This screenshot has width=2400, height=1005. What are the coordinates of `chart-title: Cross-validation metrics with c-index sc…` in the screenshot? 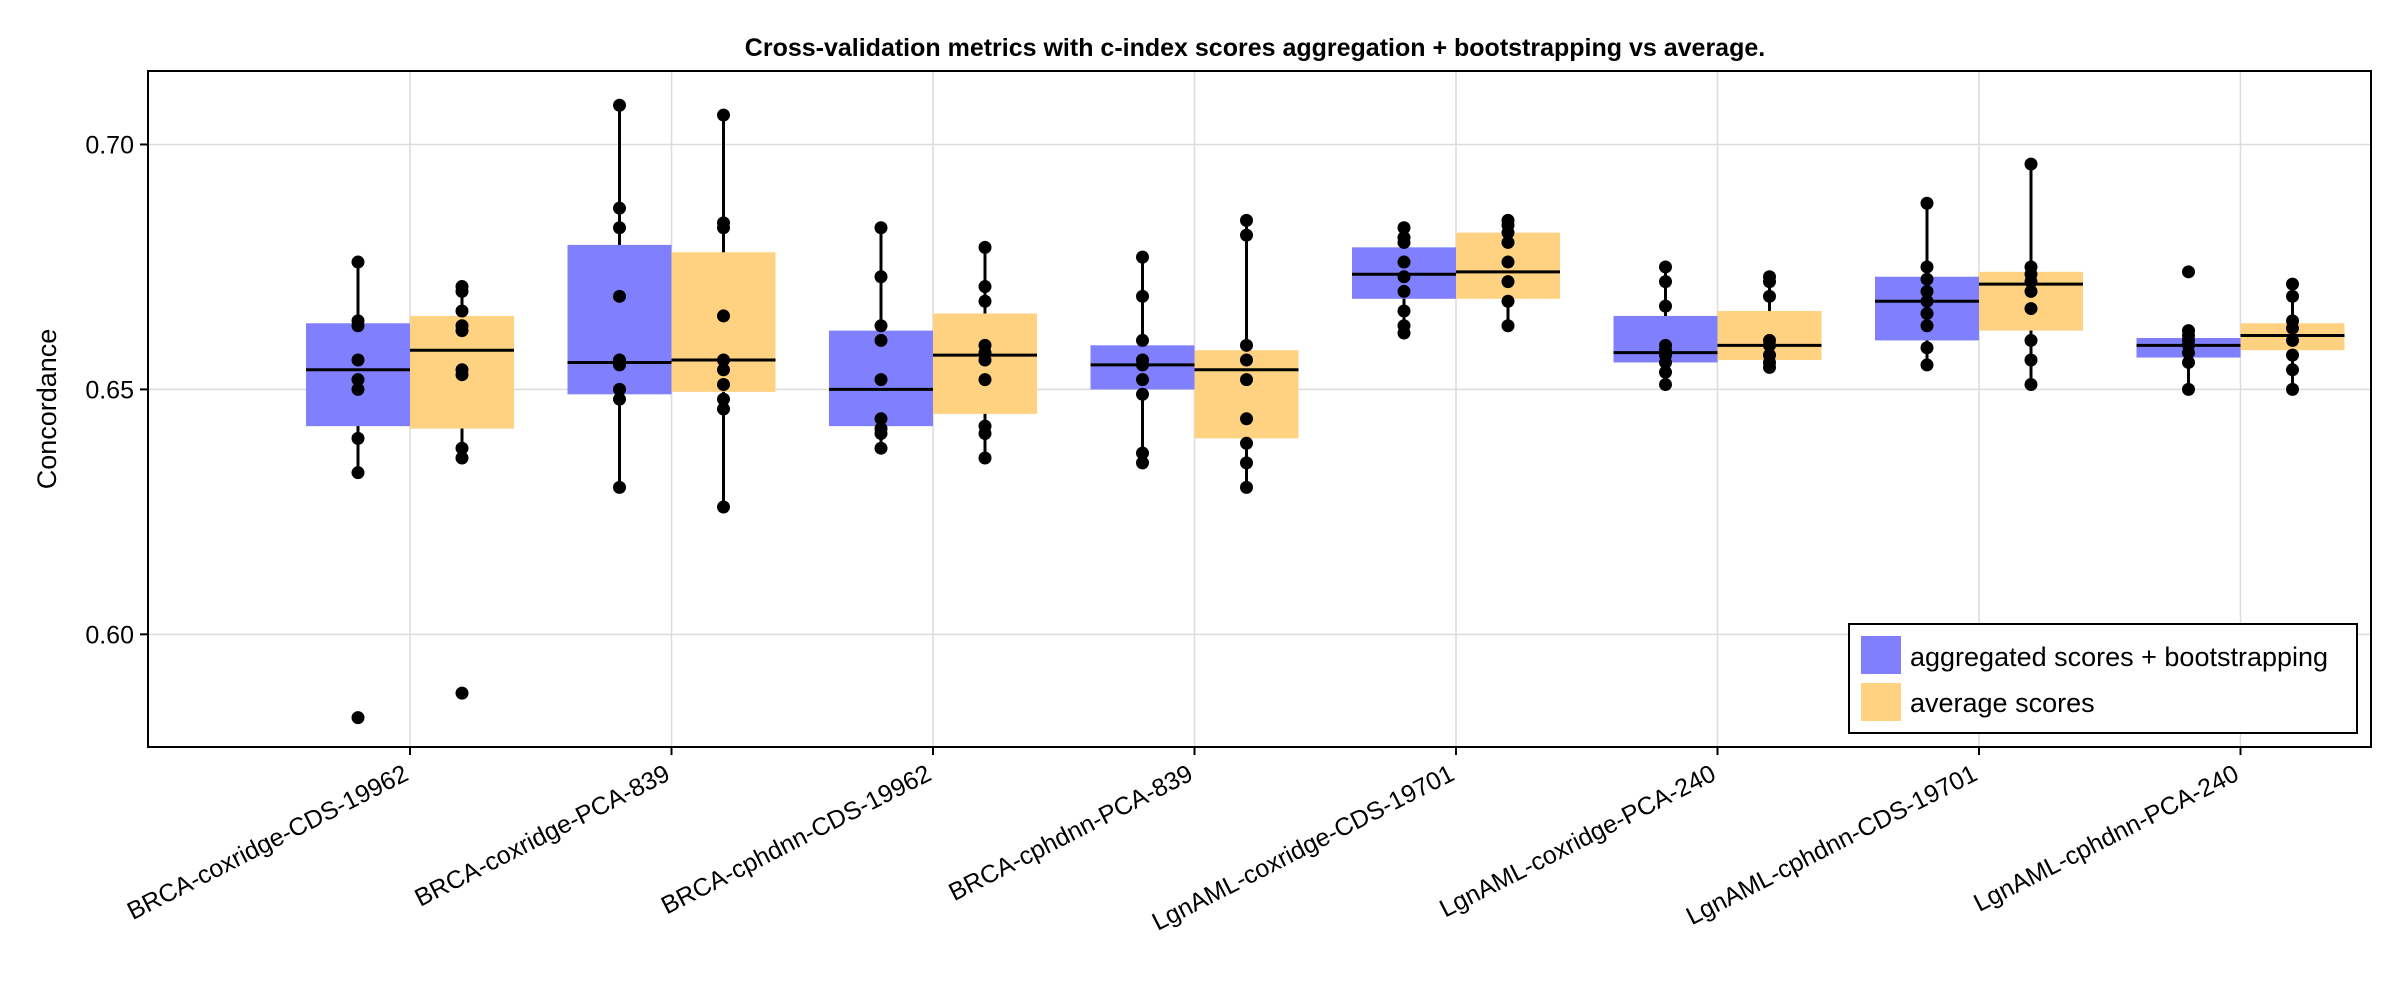 It's located at (1255, 48).